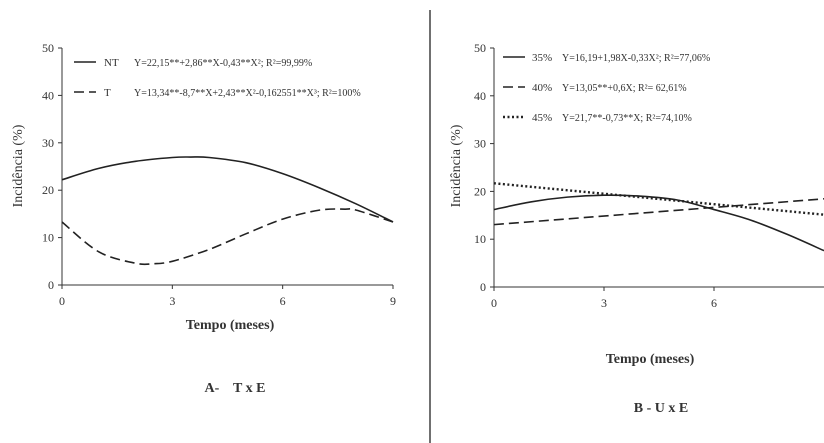  I want to click on x-axis-title-a: Tempo (meses), so click(230, 325).